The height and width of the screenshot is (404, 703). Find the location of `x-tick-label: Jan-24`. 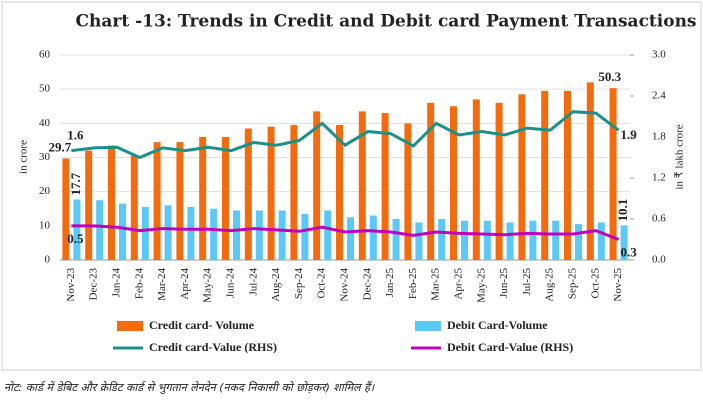

x-tick-label: Jan-24 is located at coordinates (117, 283).